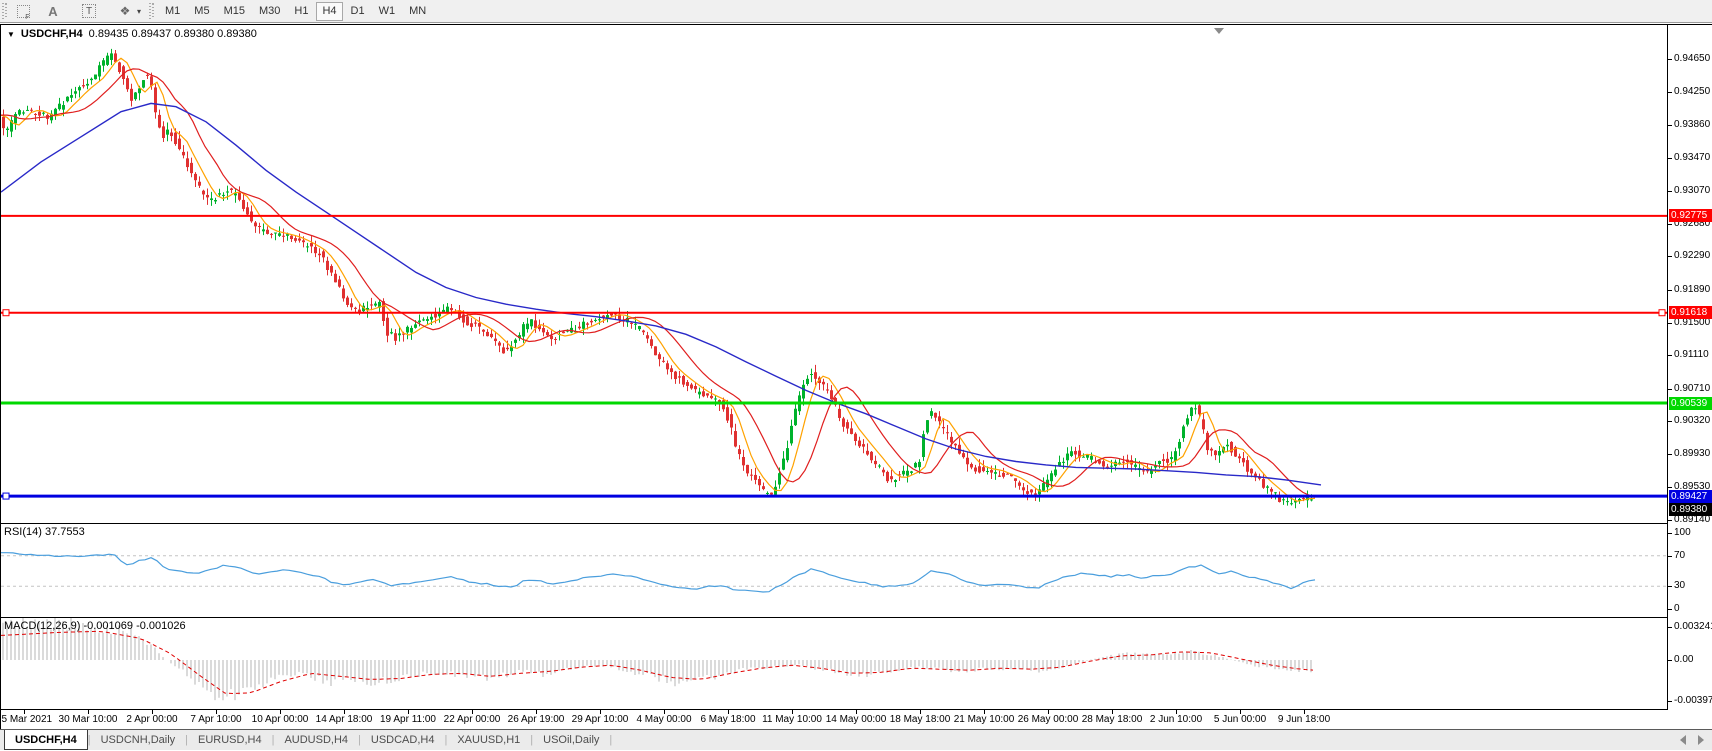 Image resolution: width=1712 pixels, height=751 pixels. What do you see at coordinates (125, 11) in the screenshot?
I see `cycle-lines-icon: ❖` at bounding box center [125, 11].